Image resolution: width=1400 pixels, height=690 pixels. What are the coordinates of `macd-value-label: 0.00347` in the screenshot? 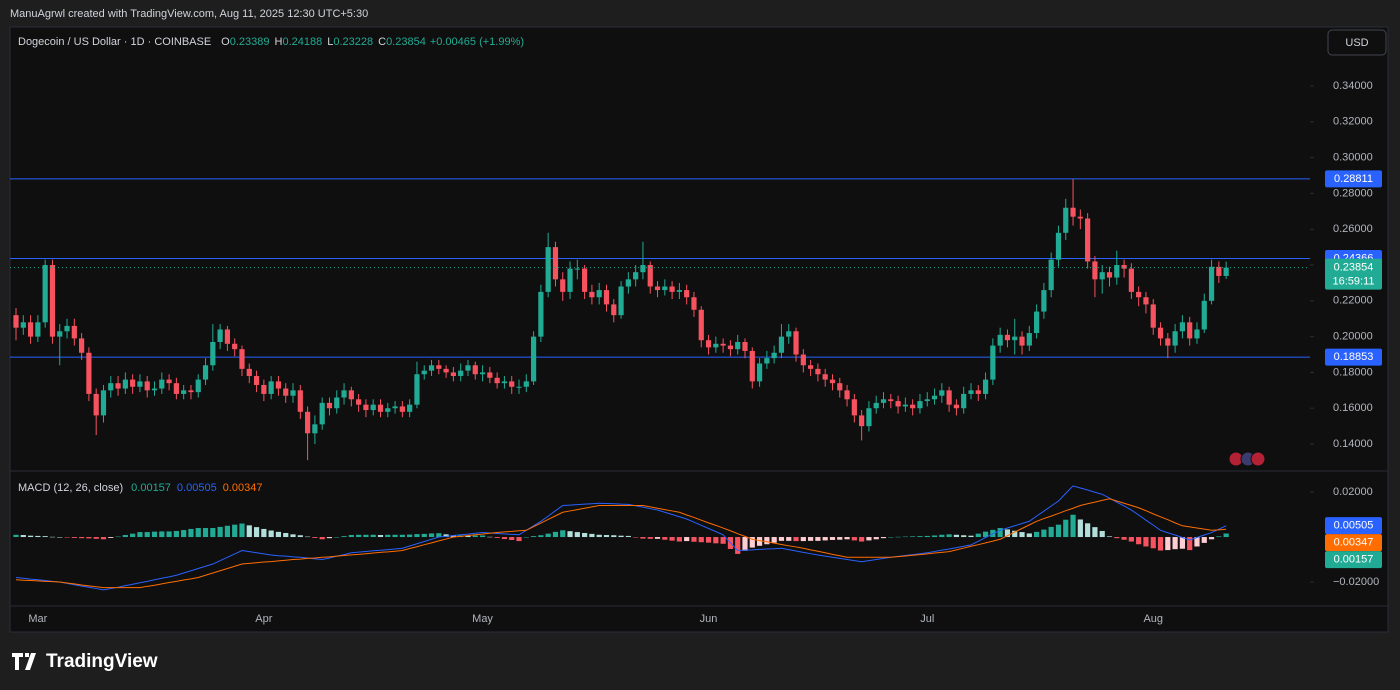 It's located at (1354, 543).